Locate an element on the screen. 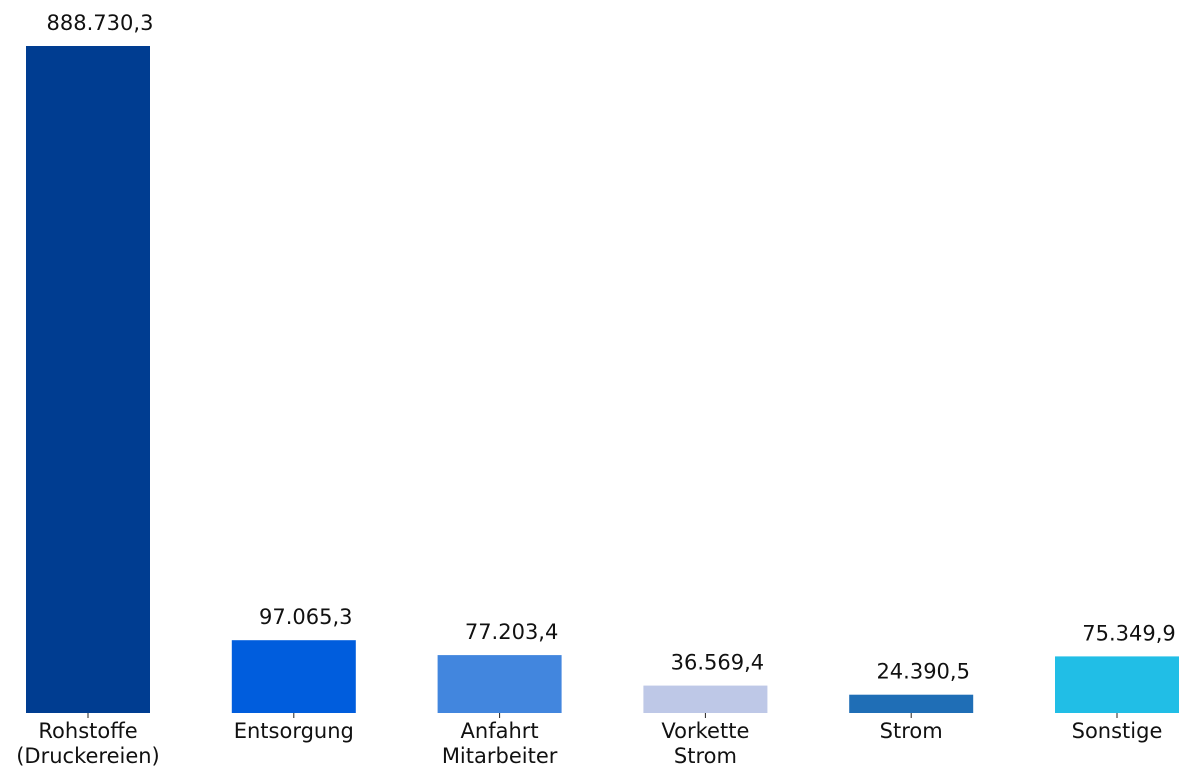  category-label-5: Sonstige is located at coordinates (1117, 731).